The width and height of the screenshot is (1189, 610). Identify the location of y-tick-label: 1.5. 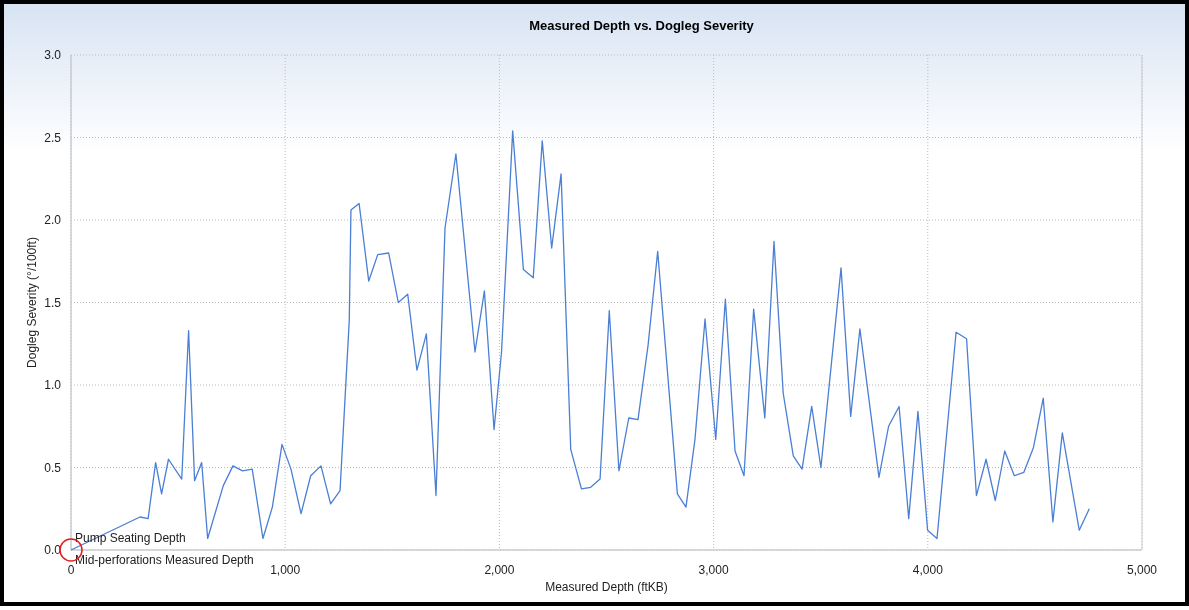
(53, 302).